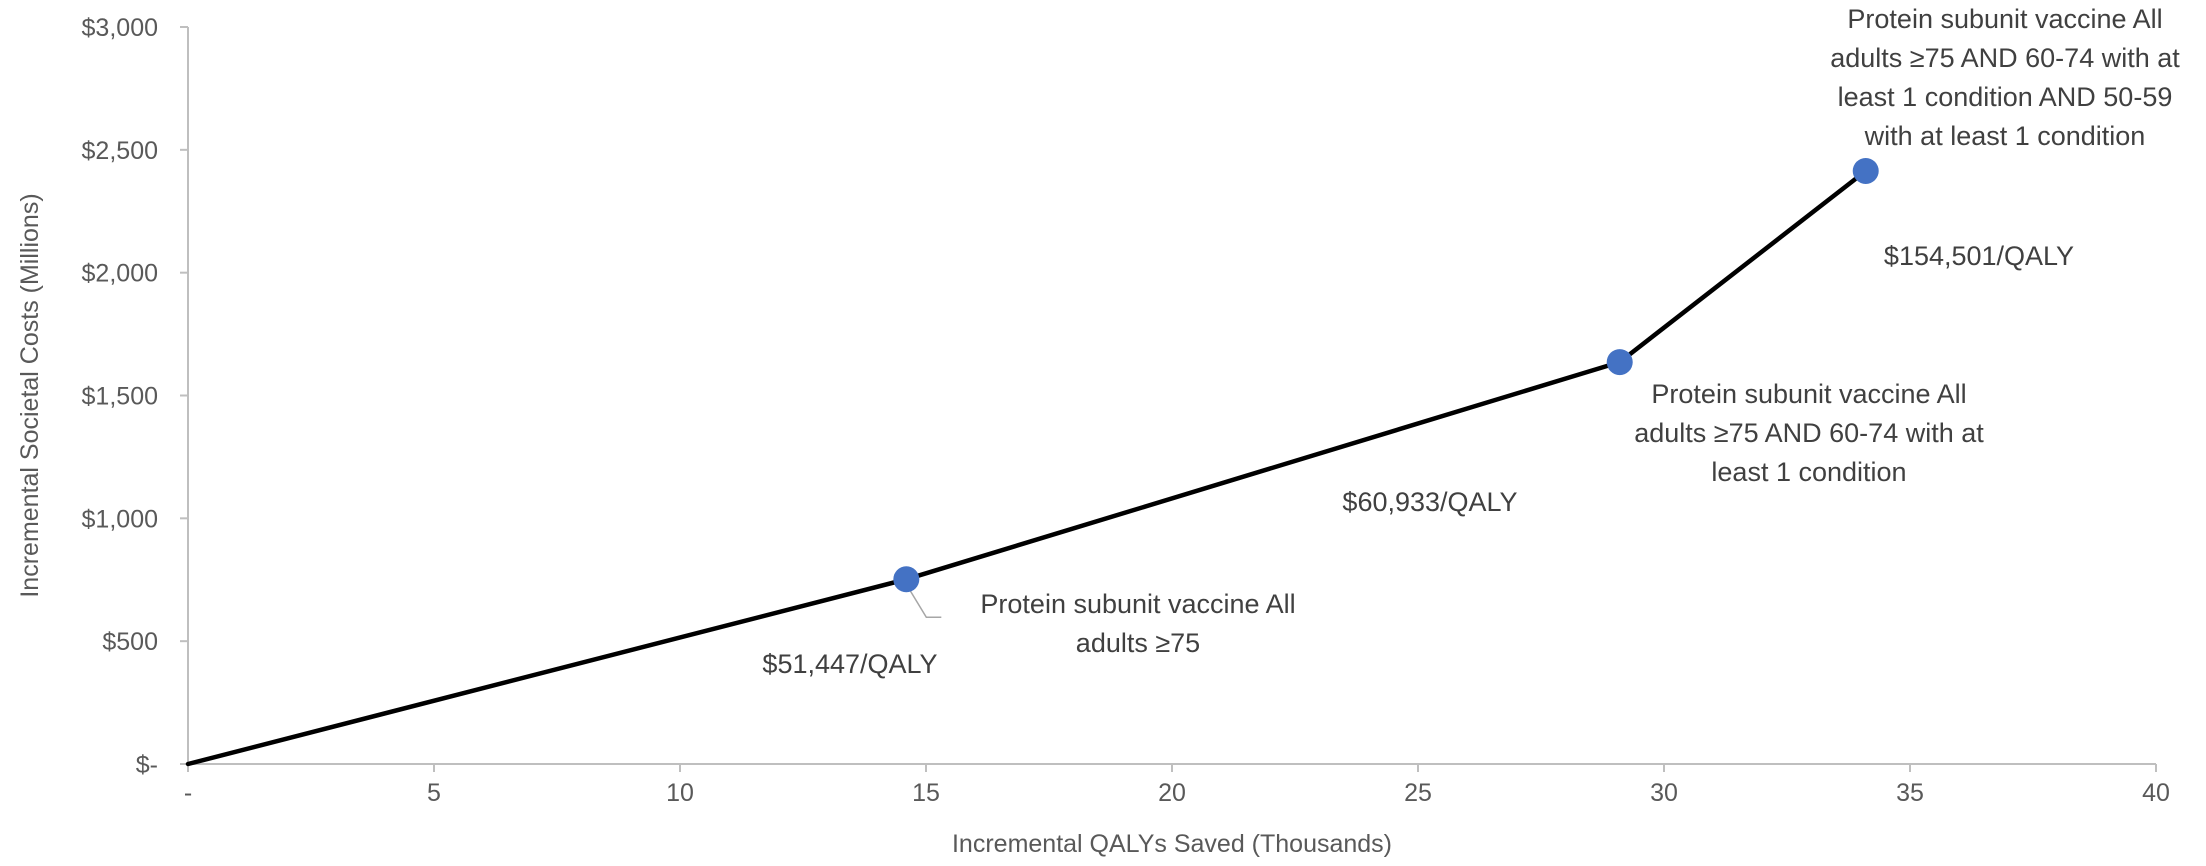 The width and height of the screenshot is (2206, 866). What do you see at coordinates (188, 793) in the screenshot?
I see `x-tick-label: -` at bounding box center [188, 793].